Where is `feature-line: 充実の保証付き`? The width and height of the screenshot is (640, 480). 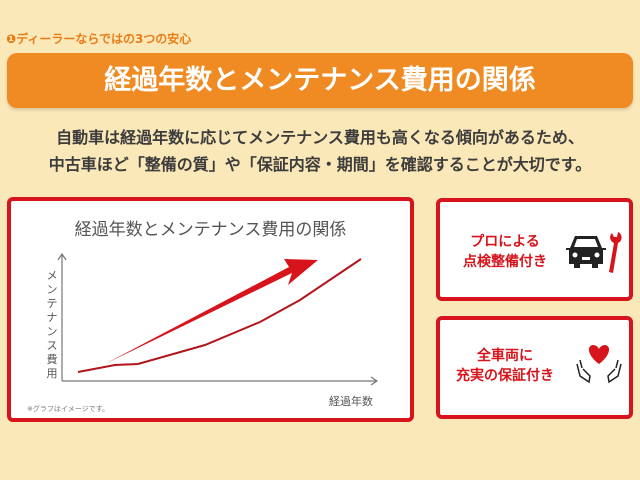 feature-line: 充実の保証付き is located at coordinates (505, 376).